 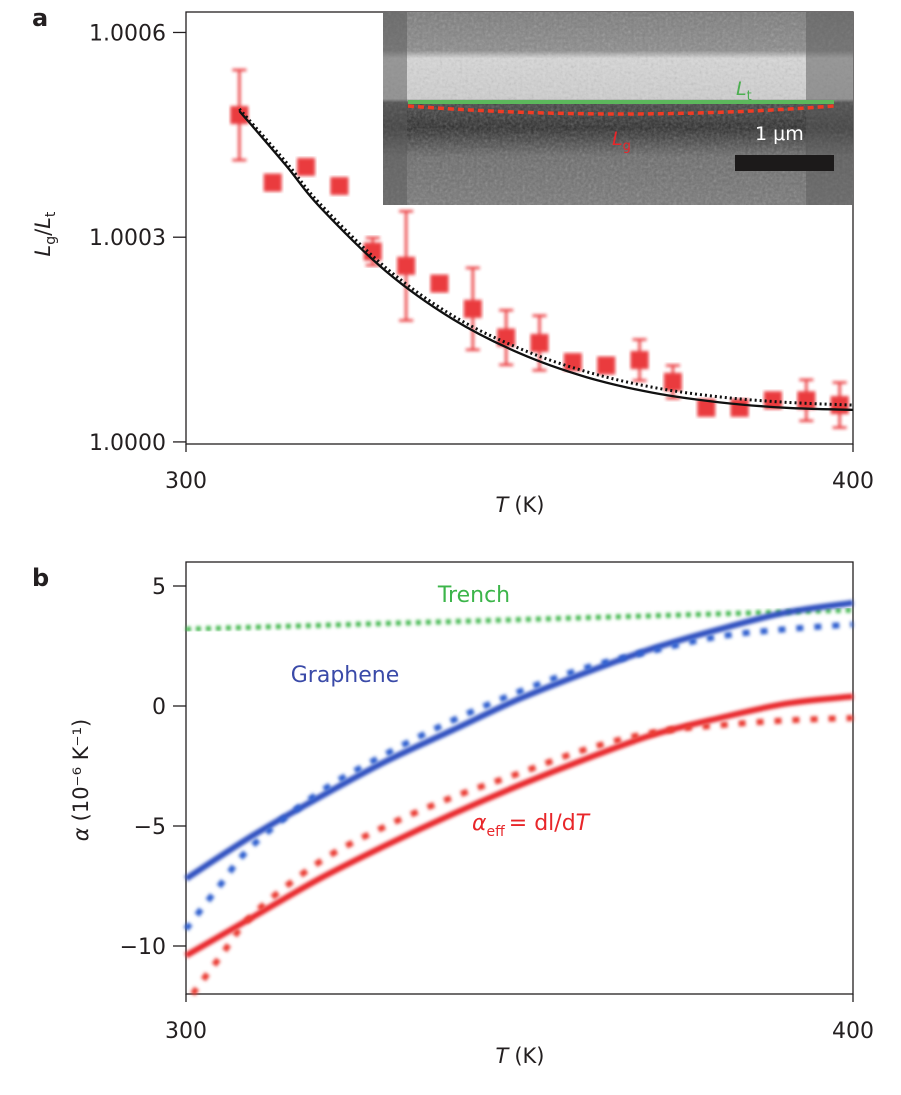 I want to click on sem-inset: Lt Lg 1 μm, so click(x=618, y=108).